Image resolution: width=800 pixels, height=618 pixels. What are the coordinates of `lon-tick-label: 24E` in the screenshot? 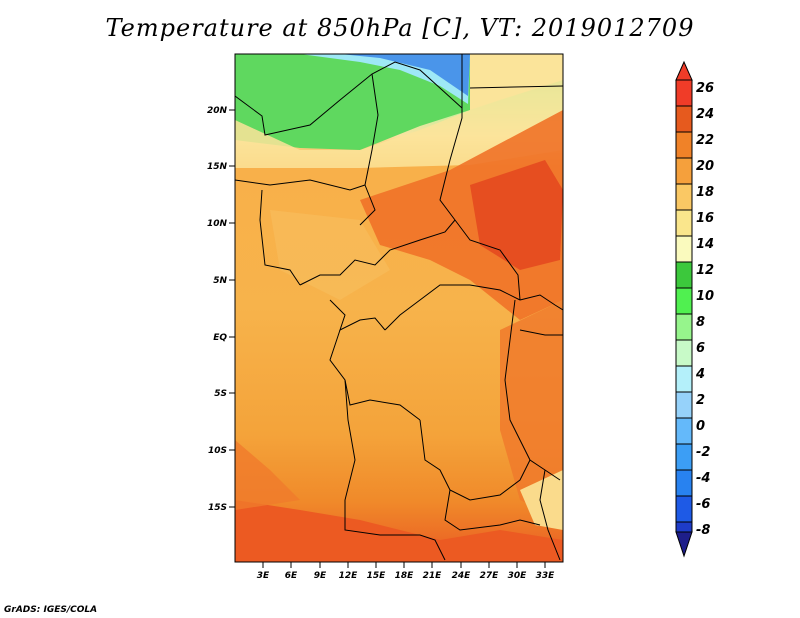 It's located at (462, 576).